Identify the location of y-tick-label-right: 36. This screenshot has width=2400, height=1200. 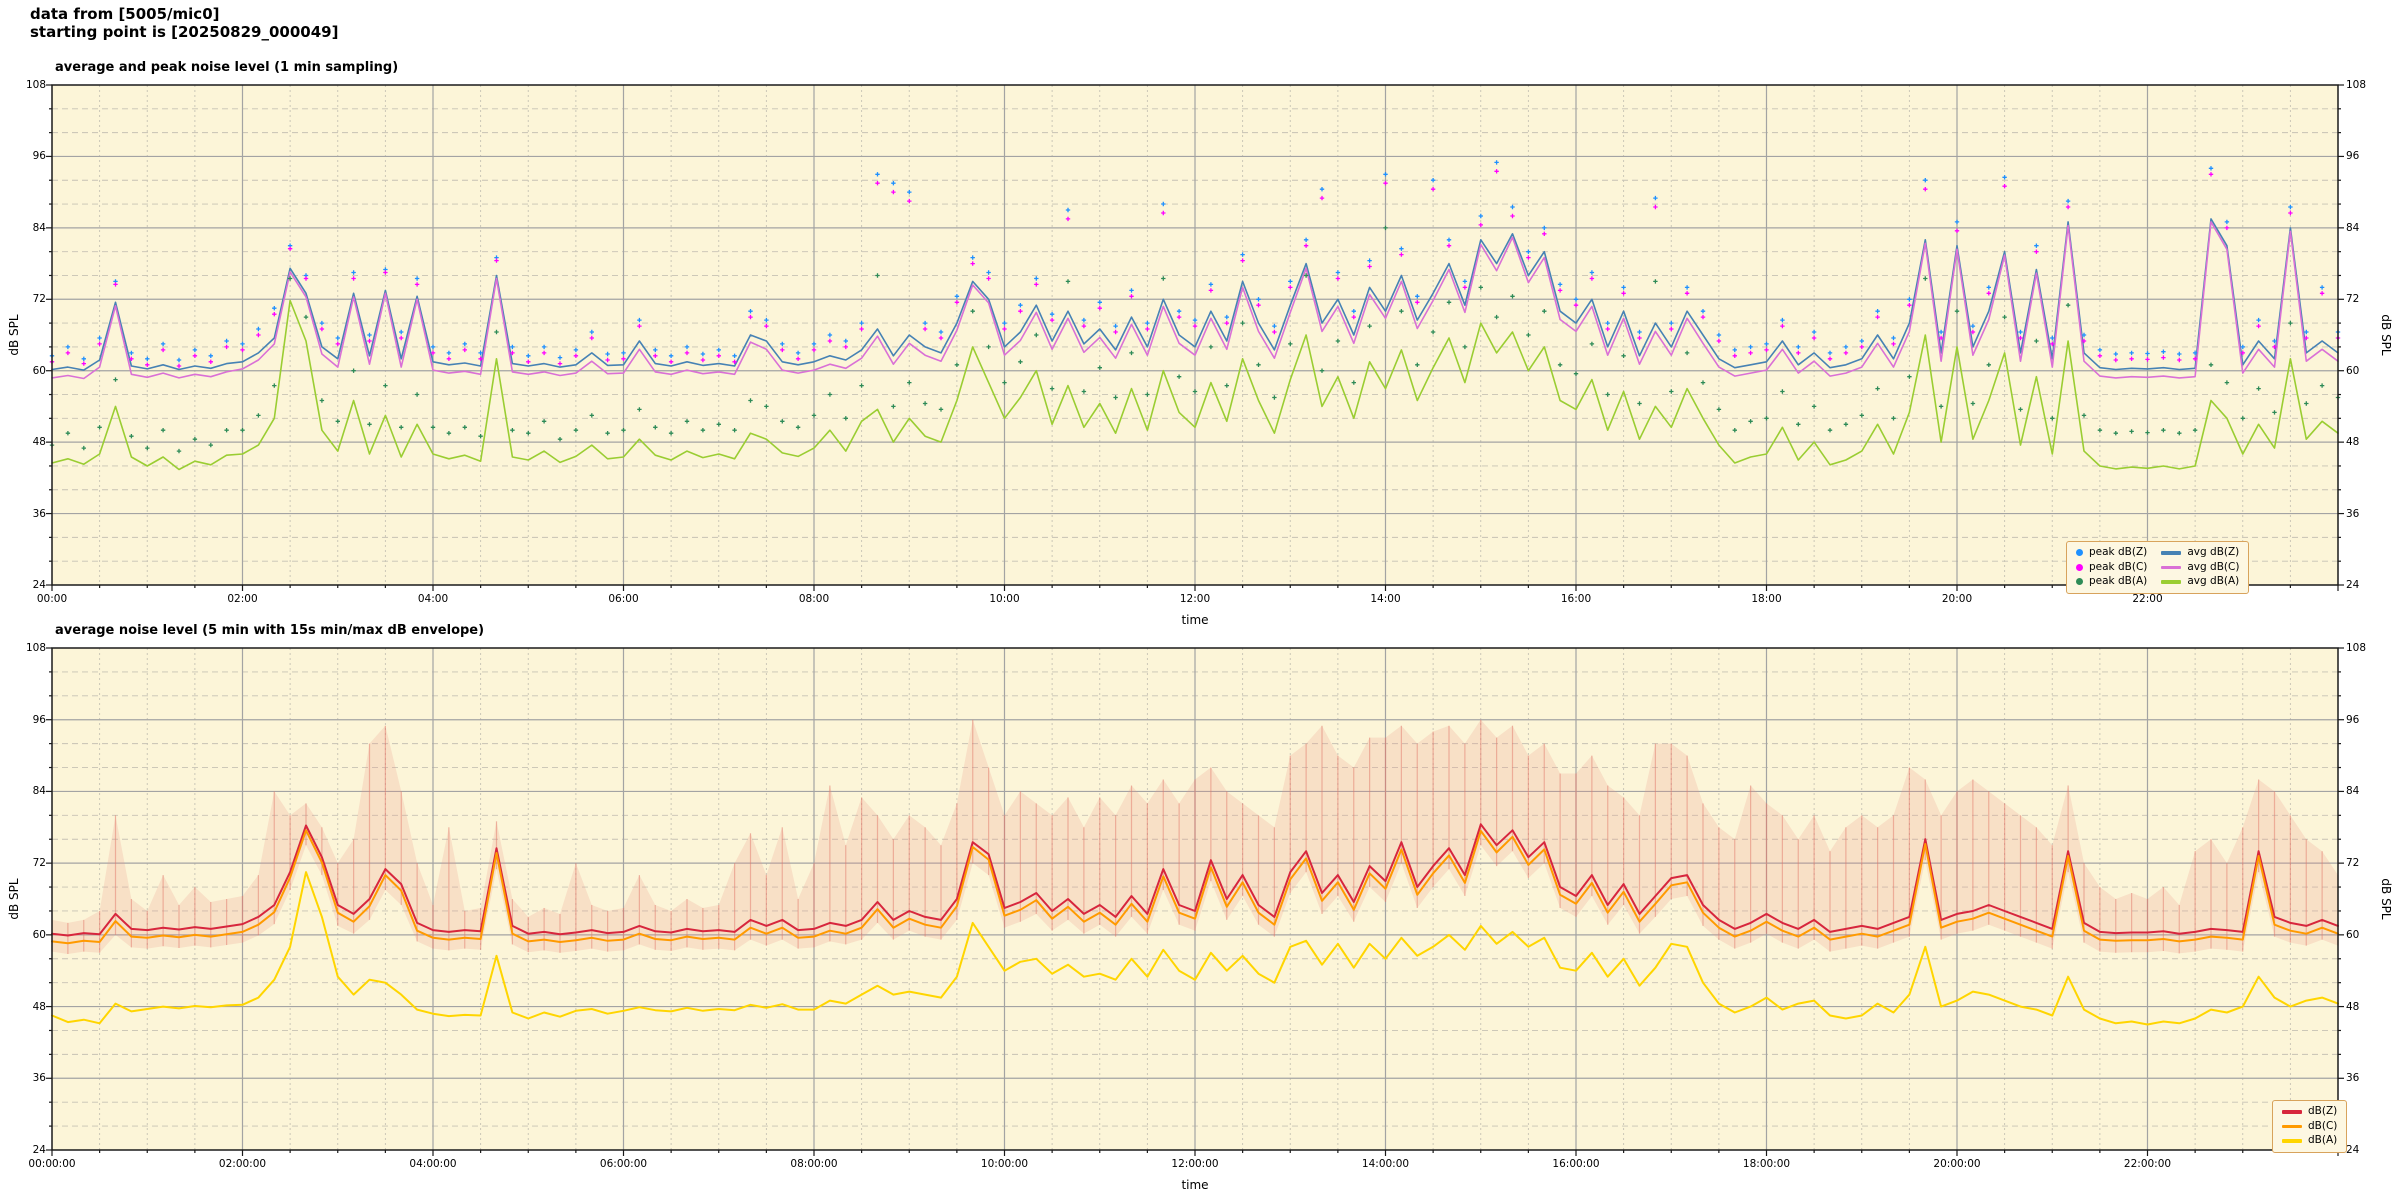
(2353, 1078).